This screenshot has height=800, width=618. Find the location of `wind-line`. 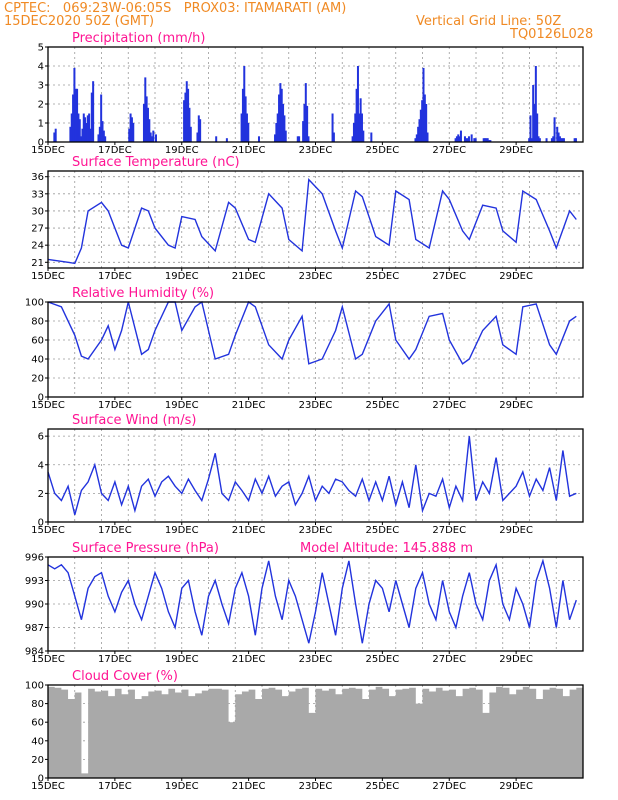

wind-line is located at coordinates (312, 475).